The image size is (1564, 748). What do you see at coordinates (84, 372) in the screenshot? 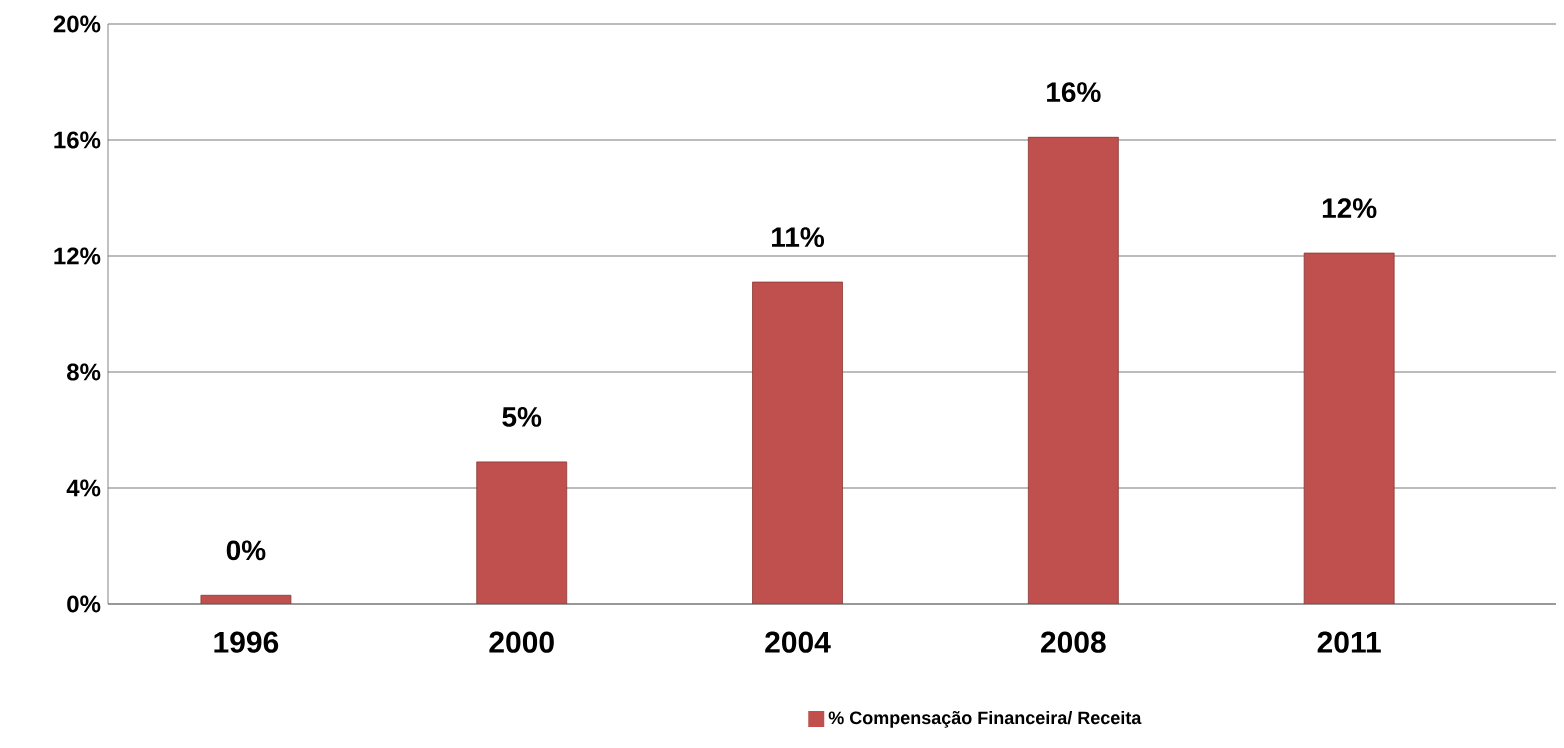
I see `y-tick-label: 8%` at bounding box center [84, 372].